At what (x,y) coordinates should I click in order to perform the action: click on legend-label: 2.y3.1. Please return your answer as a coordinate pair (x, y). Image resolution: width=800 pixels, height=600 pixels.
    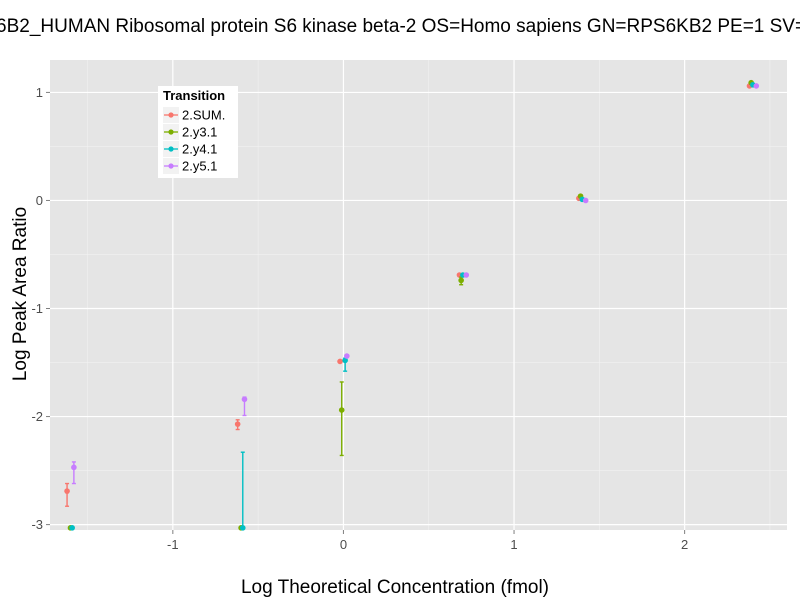
    Looking at the image, I should click on (199, 132).